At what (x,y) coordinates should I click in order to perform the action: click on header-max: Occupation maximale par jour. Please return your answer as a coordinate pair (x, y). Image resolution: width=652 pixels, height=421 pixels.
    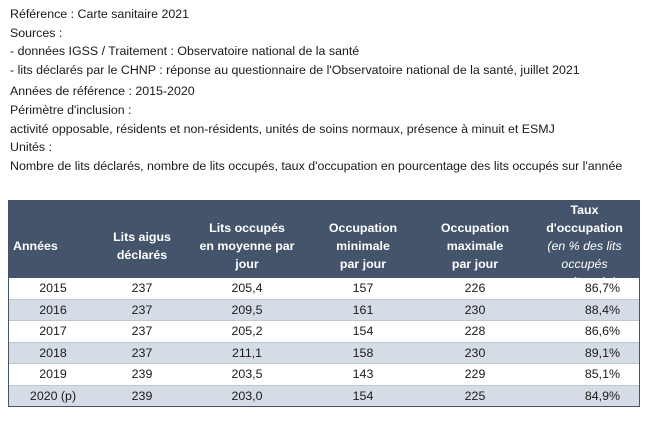
    Looking at the image, I should click on (475, 246).